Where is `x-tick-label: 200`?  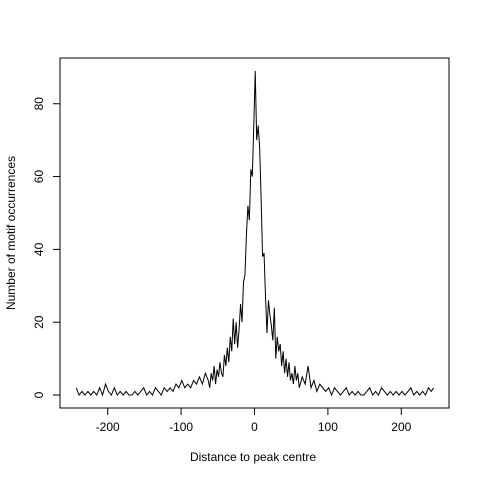
x-tick-label: 200 is located at coordinates (401, 427).